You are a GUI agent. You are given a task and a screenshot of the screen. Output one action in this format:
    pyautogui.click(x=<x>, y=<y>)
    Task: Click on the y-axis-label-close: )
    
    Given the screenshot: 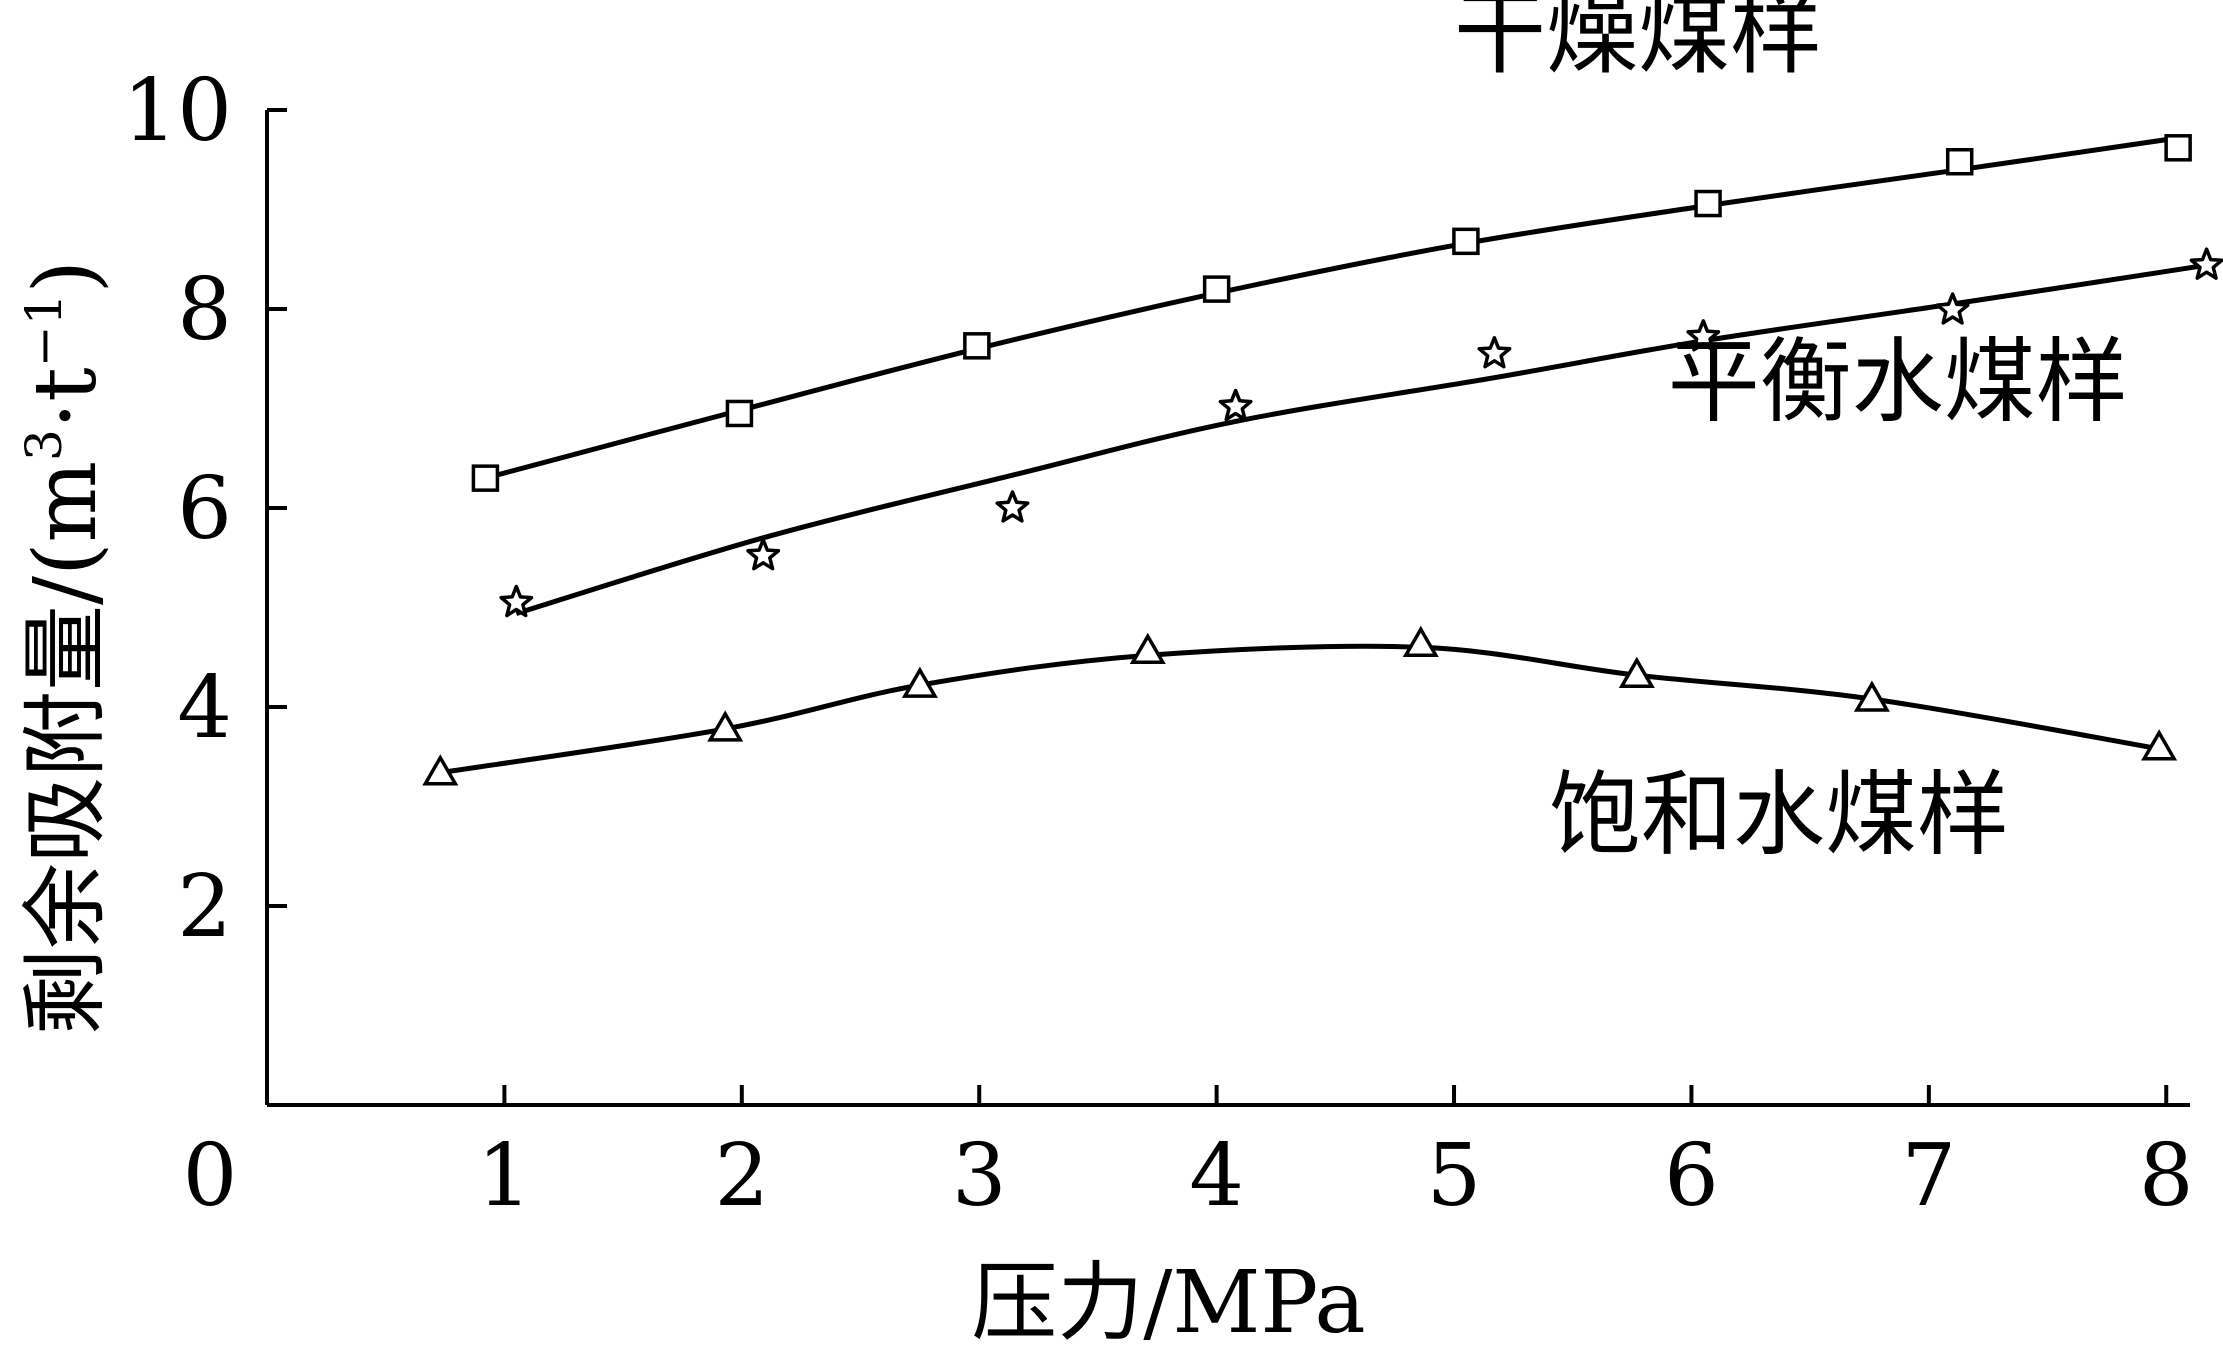 What is the action you would take?
    pyautogui.click(x=66, y=277)
    